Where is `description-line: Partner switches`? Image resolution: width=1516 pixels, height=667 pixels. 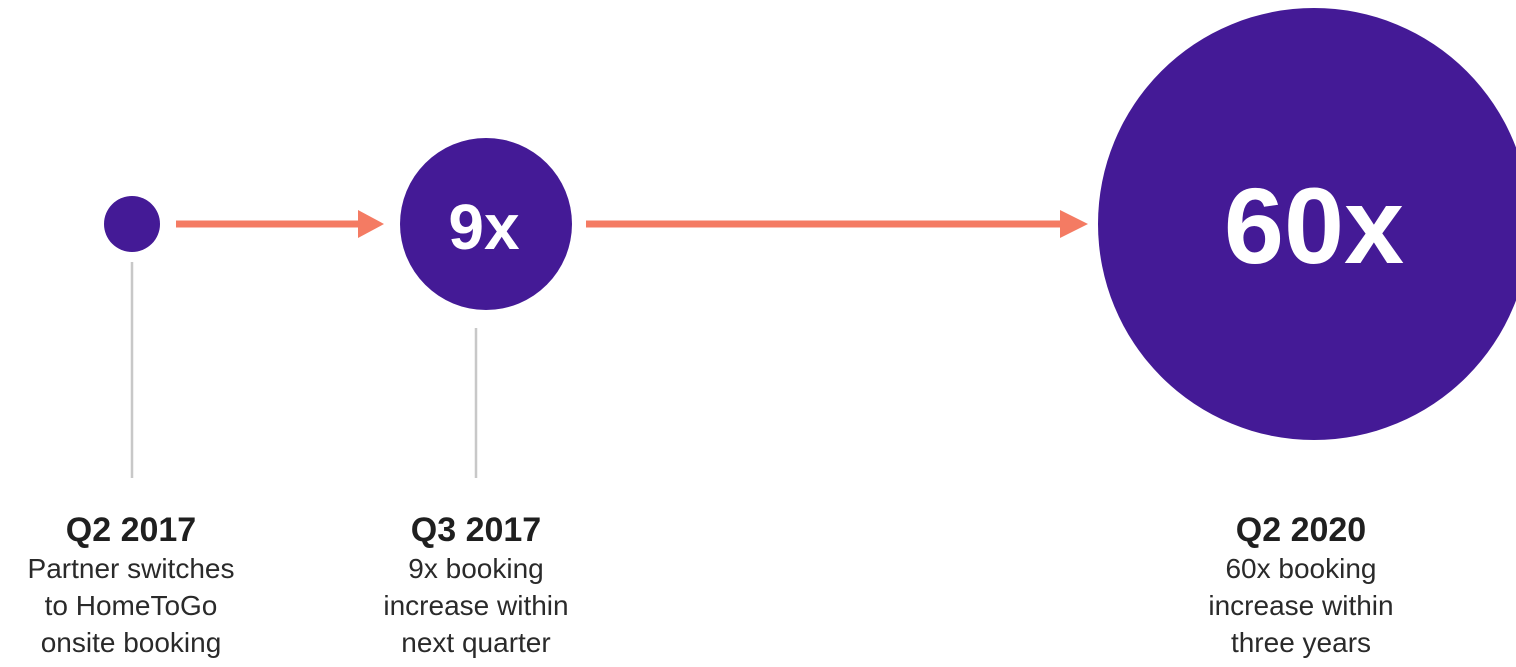
description-line: Partner switches is located at coordinates (131, 568).